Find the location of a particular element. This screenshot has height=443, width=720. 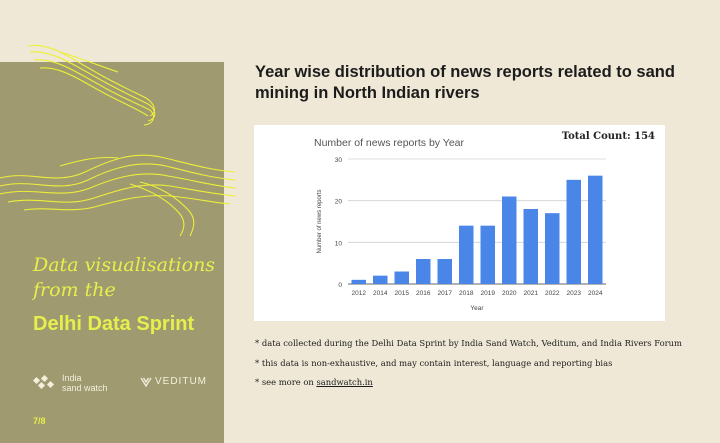

subtitle-line-1: Data visualisations is located at coordinates (124, 265).